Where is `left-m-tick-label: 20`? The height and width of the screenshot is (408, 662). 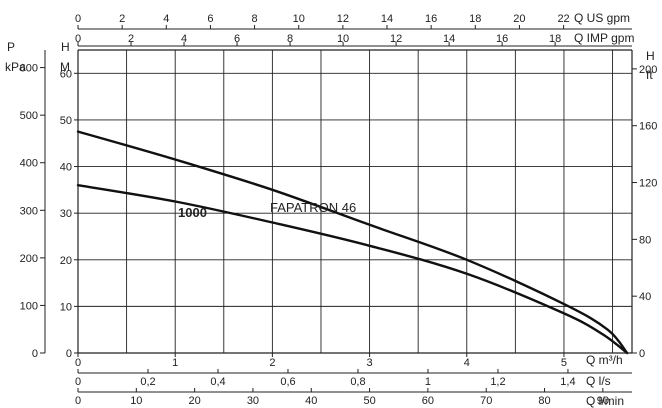 left-m-tick-label: 20 is located at coordinates (66, 261).